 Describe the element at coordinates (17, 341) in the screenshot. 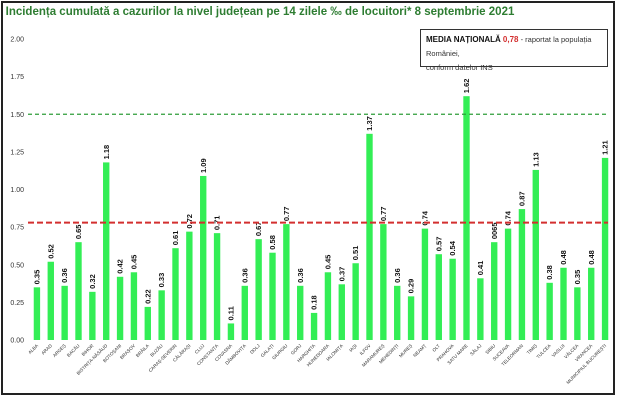

I see `y-tick-label: 0.00` at that location.